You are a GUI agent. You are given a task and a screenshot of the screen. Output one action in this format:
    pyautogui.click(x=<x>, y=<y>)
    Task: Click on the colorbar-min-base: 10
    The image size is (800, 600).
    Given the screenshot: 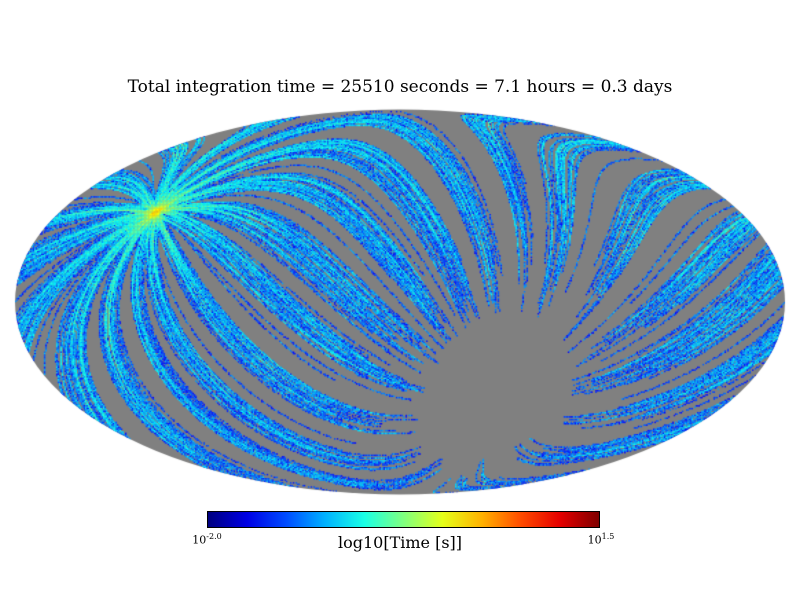 What is the action you would take?
    pyautogui.click(x=199, y=540)
    